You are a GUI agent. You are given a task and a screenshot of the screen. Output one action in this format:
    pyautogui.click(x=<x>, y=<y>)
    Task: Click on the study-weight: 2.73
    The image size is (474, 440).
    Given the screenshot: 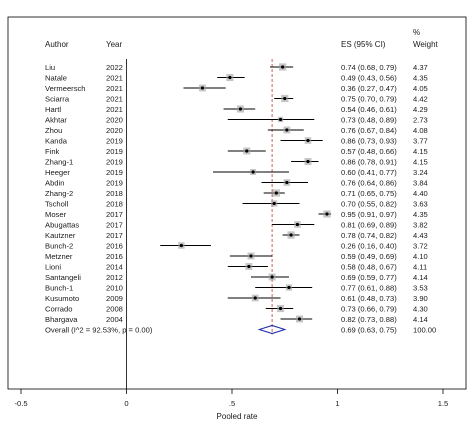 What is the action you would take?
    pyautogui.click(x=420, y=120)
    